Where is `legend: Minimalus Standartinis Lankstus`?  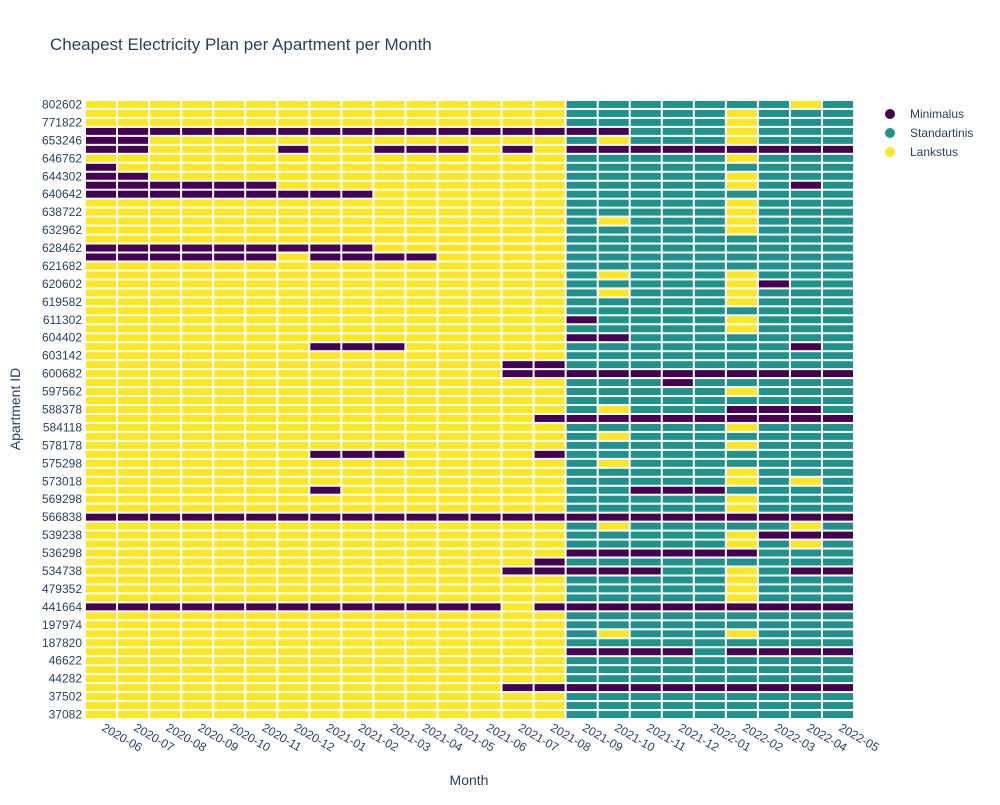 legend: Minimalus Standartinis Lankstus is located at coordinates (929, 133).